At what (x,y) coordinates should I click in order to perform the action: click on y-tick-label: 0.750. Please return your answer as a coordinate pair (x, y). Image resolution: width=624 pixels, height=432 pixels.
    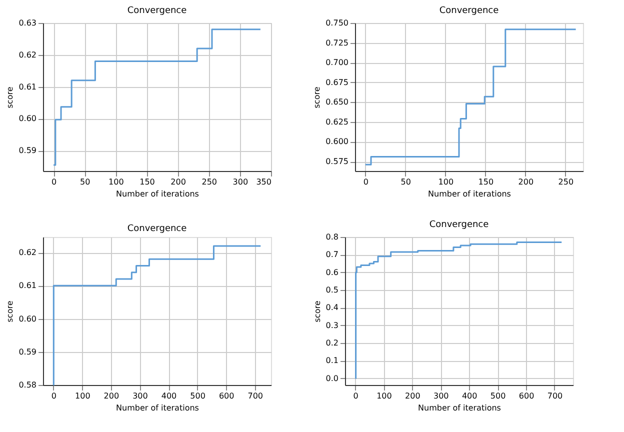
    Looking at the image, I should click on (337, 23).